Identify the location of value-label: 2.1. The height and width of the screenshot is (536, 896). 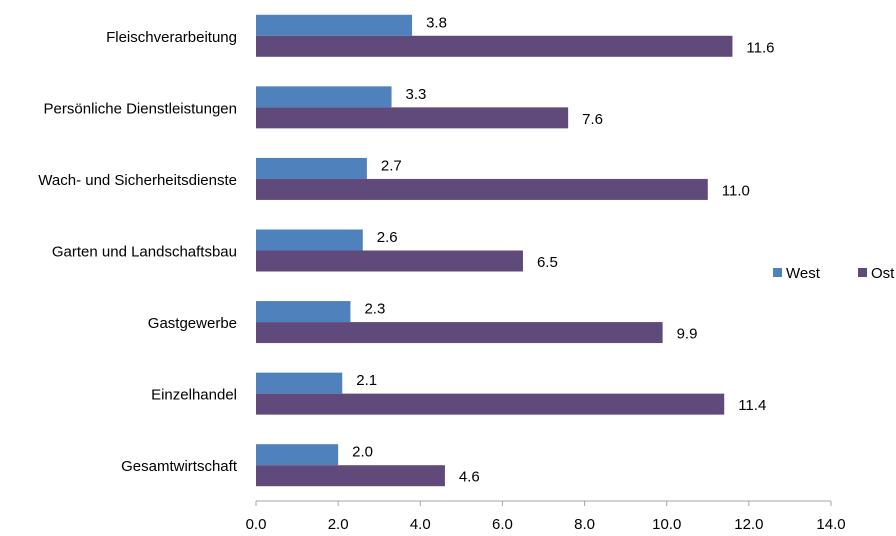
(366, 380).